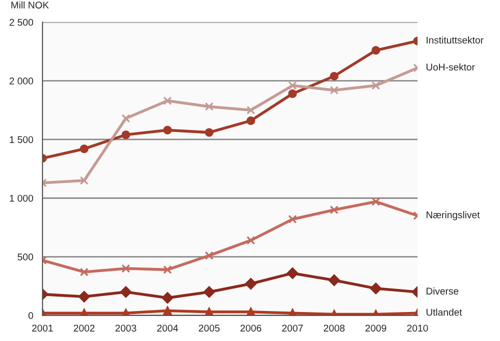 The width and height of the screenshot is (500, 341). What do you see at coordinates (292, 328) in the screenshot?
I see `x-tick-label: 2007` at bounding box center [292, 328].